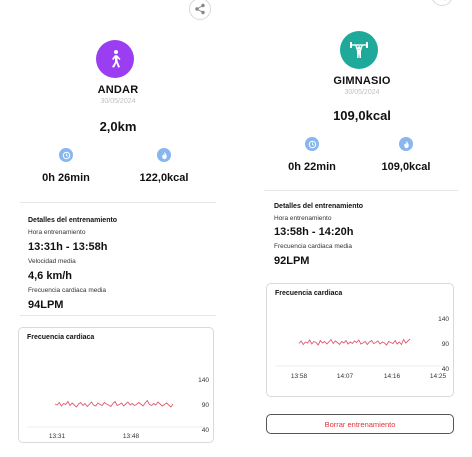 The image size is (472, 457). Describe the element at coordinates (118, 90) in the screenshot. I see `activity-title: ANDAR` at that location.